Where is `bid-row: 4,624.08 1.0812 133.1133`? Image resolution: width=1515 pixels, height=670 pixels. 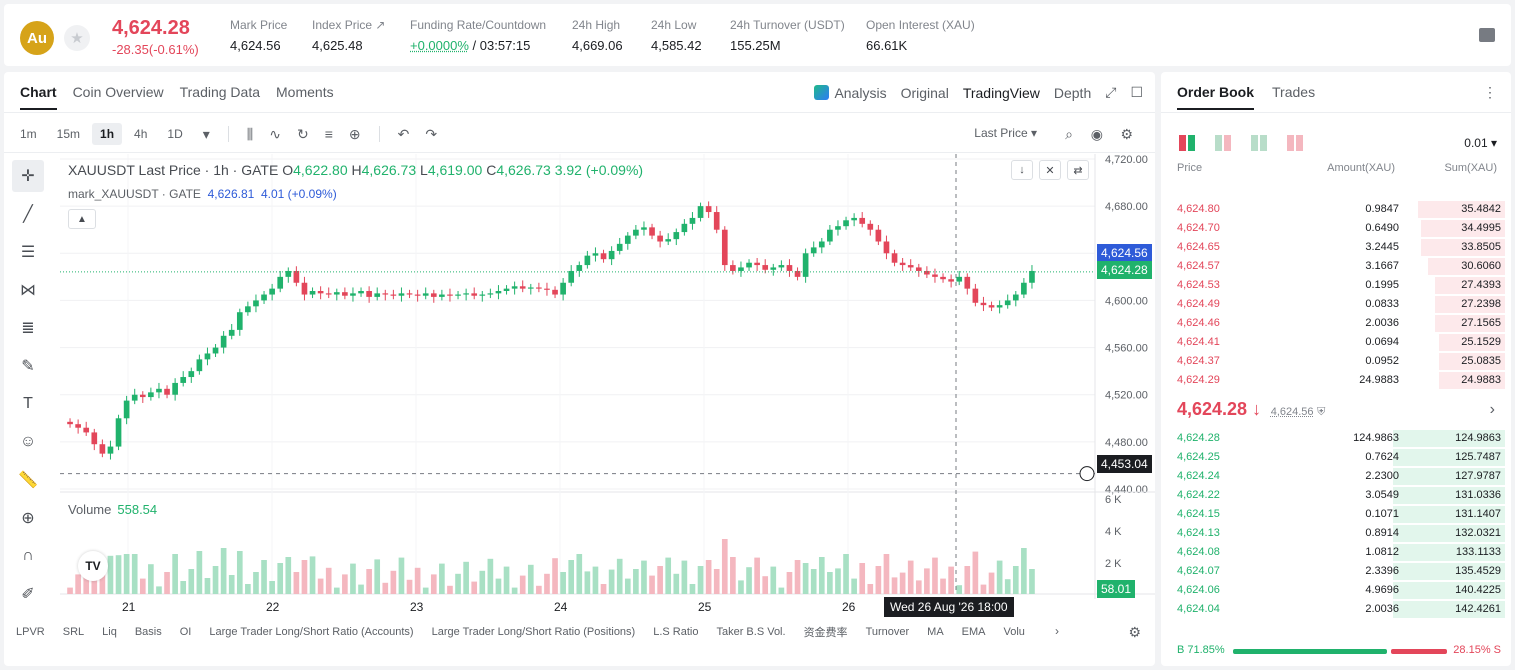
bid-row: 4,624.08 1.0812 133.1133 is located at coordinates (1336, 552).